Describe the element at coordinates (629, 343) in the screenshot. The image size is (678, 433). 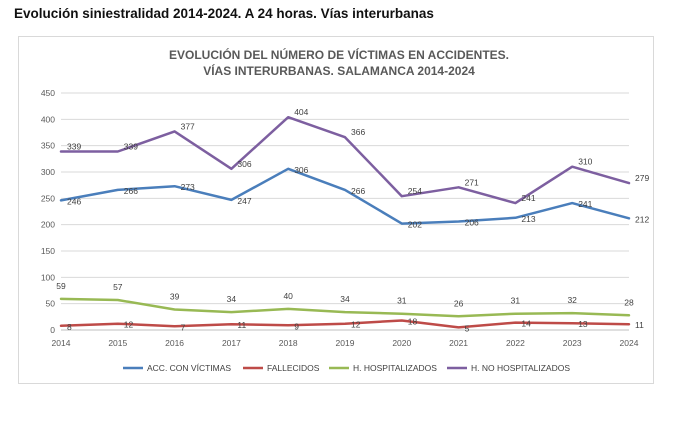
I see `x-tick-label: 2024` at that location.